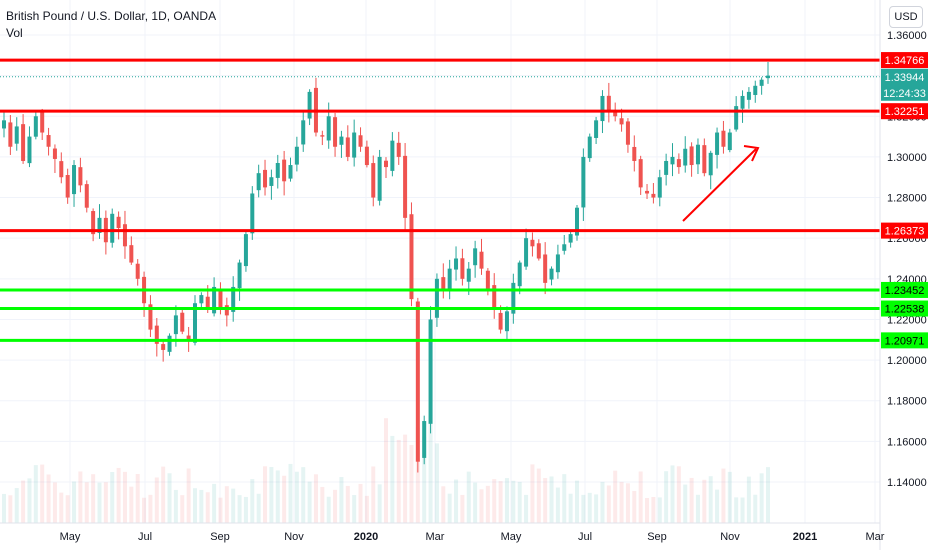 The image size is (932, 550). Describe the element at coordinates (730, 537) in the screenshot. I see `time-tick-label: Nov` at that location.